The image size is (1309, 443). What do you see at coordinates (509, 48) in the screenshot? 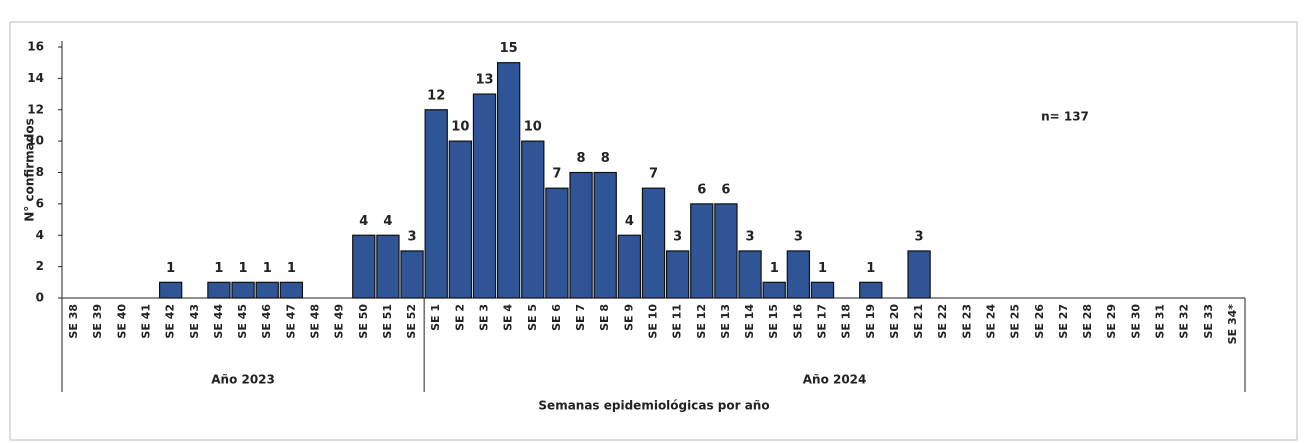
I see `data-label: 15` at bounding box center [509, 48].